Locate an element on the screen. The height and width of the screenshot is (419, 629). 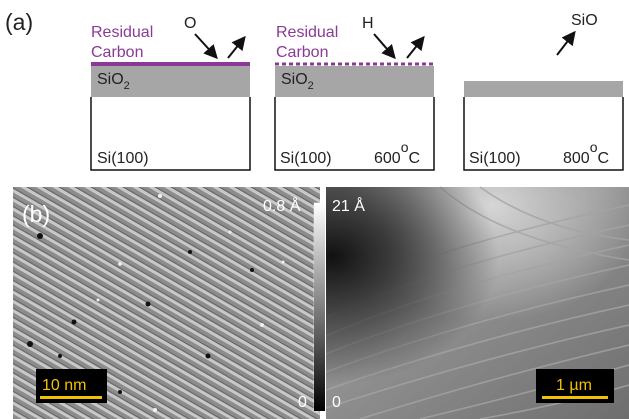
step2-diagram: Residual Carbon H SiO2 Si(100) 600oC is located at coordinates (354, 93).